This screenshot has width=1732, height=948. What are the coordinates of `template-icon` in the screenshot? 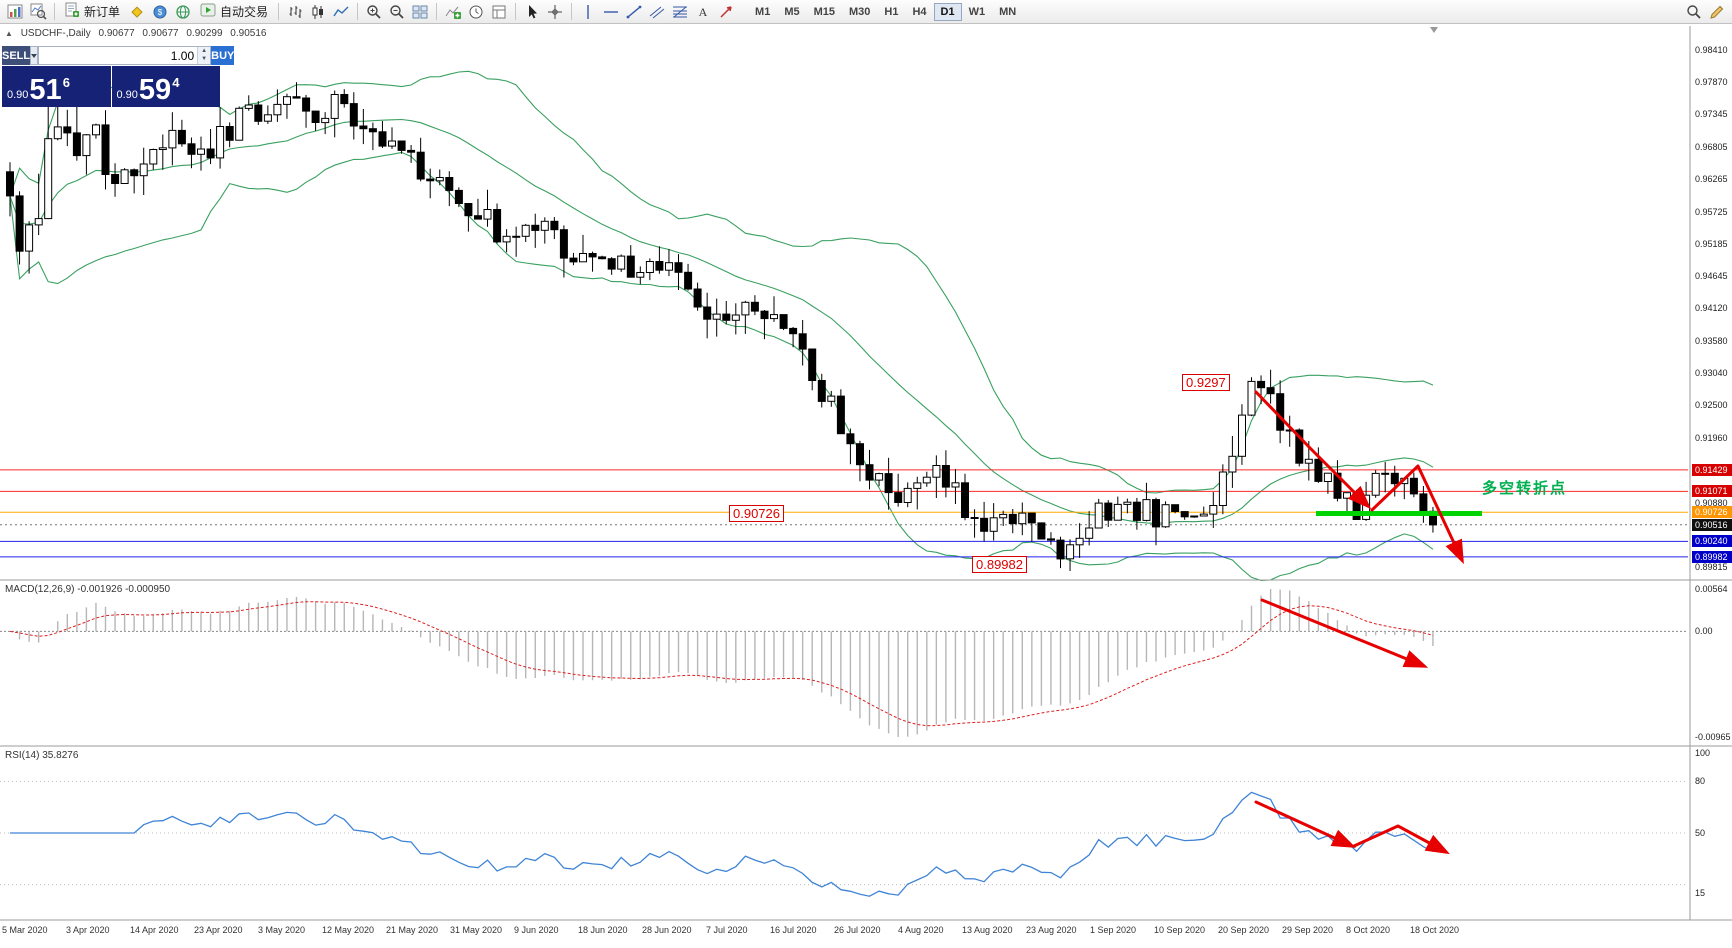 It's located at (499, 12).